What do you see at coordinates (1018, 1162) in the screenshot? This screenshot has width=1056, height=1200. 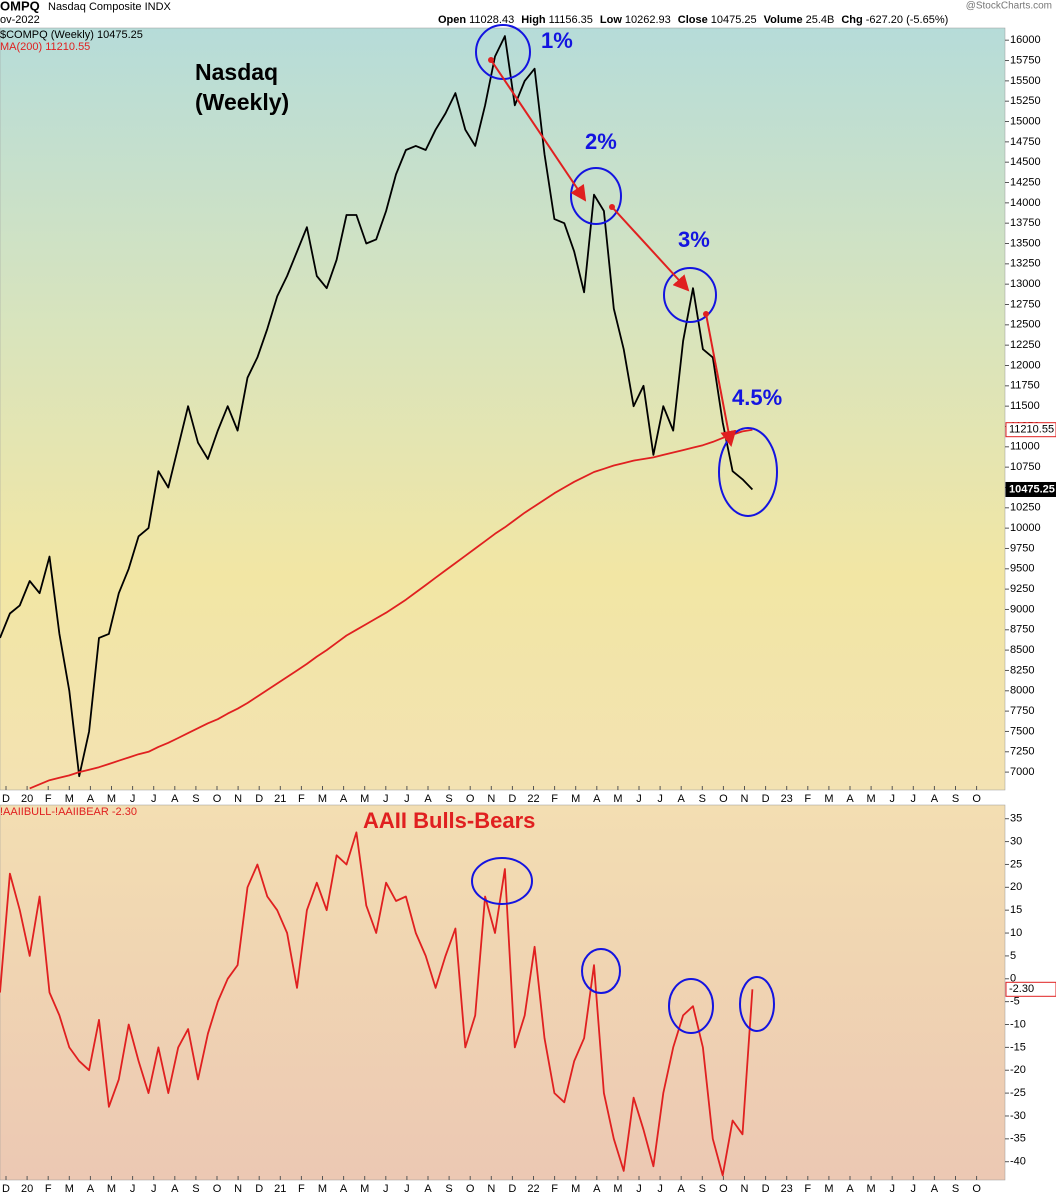 I see `y-tick-label: -40` at bounding box center [1018, 1162].